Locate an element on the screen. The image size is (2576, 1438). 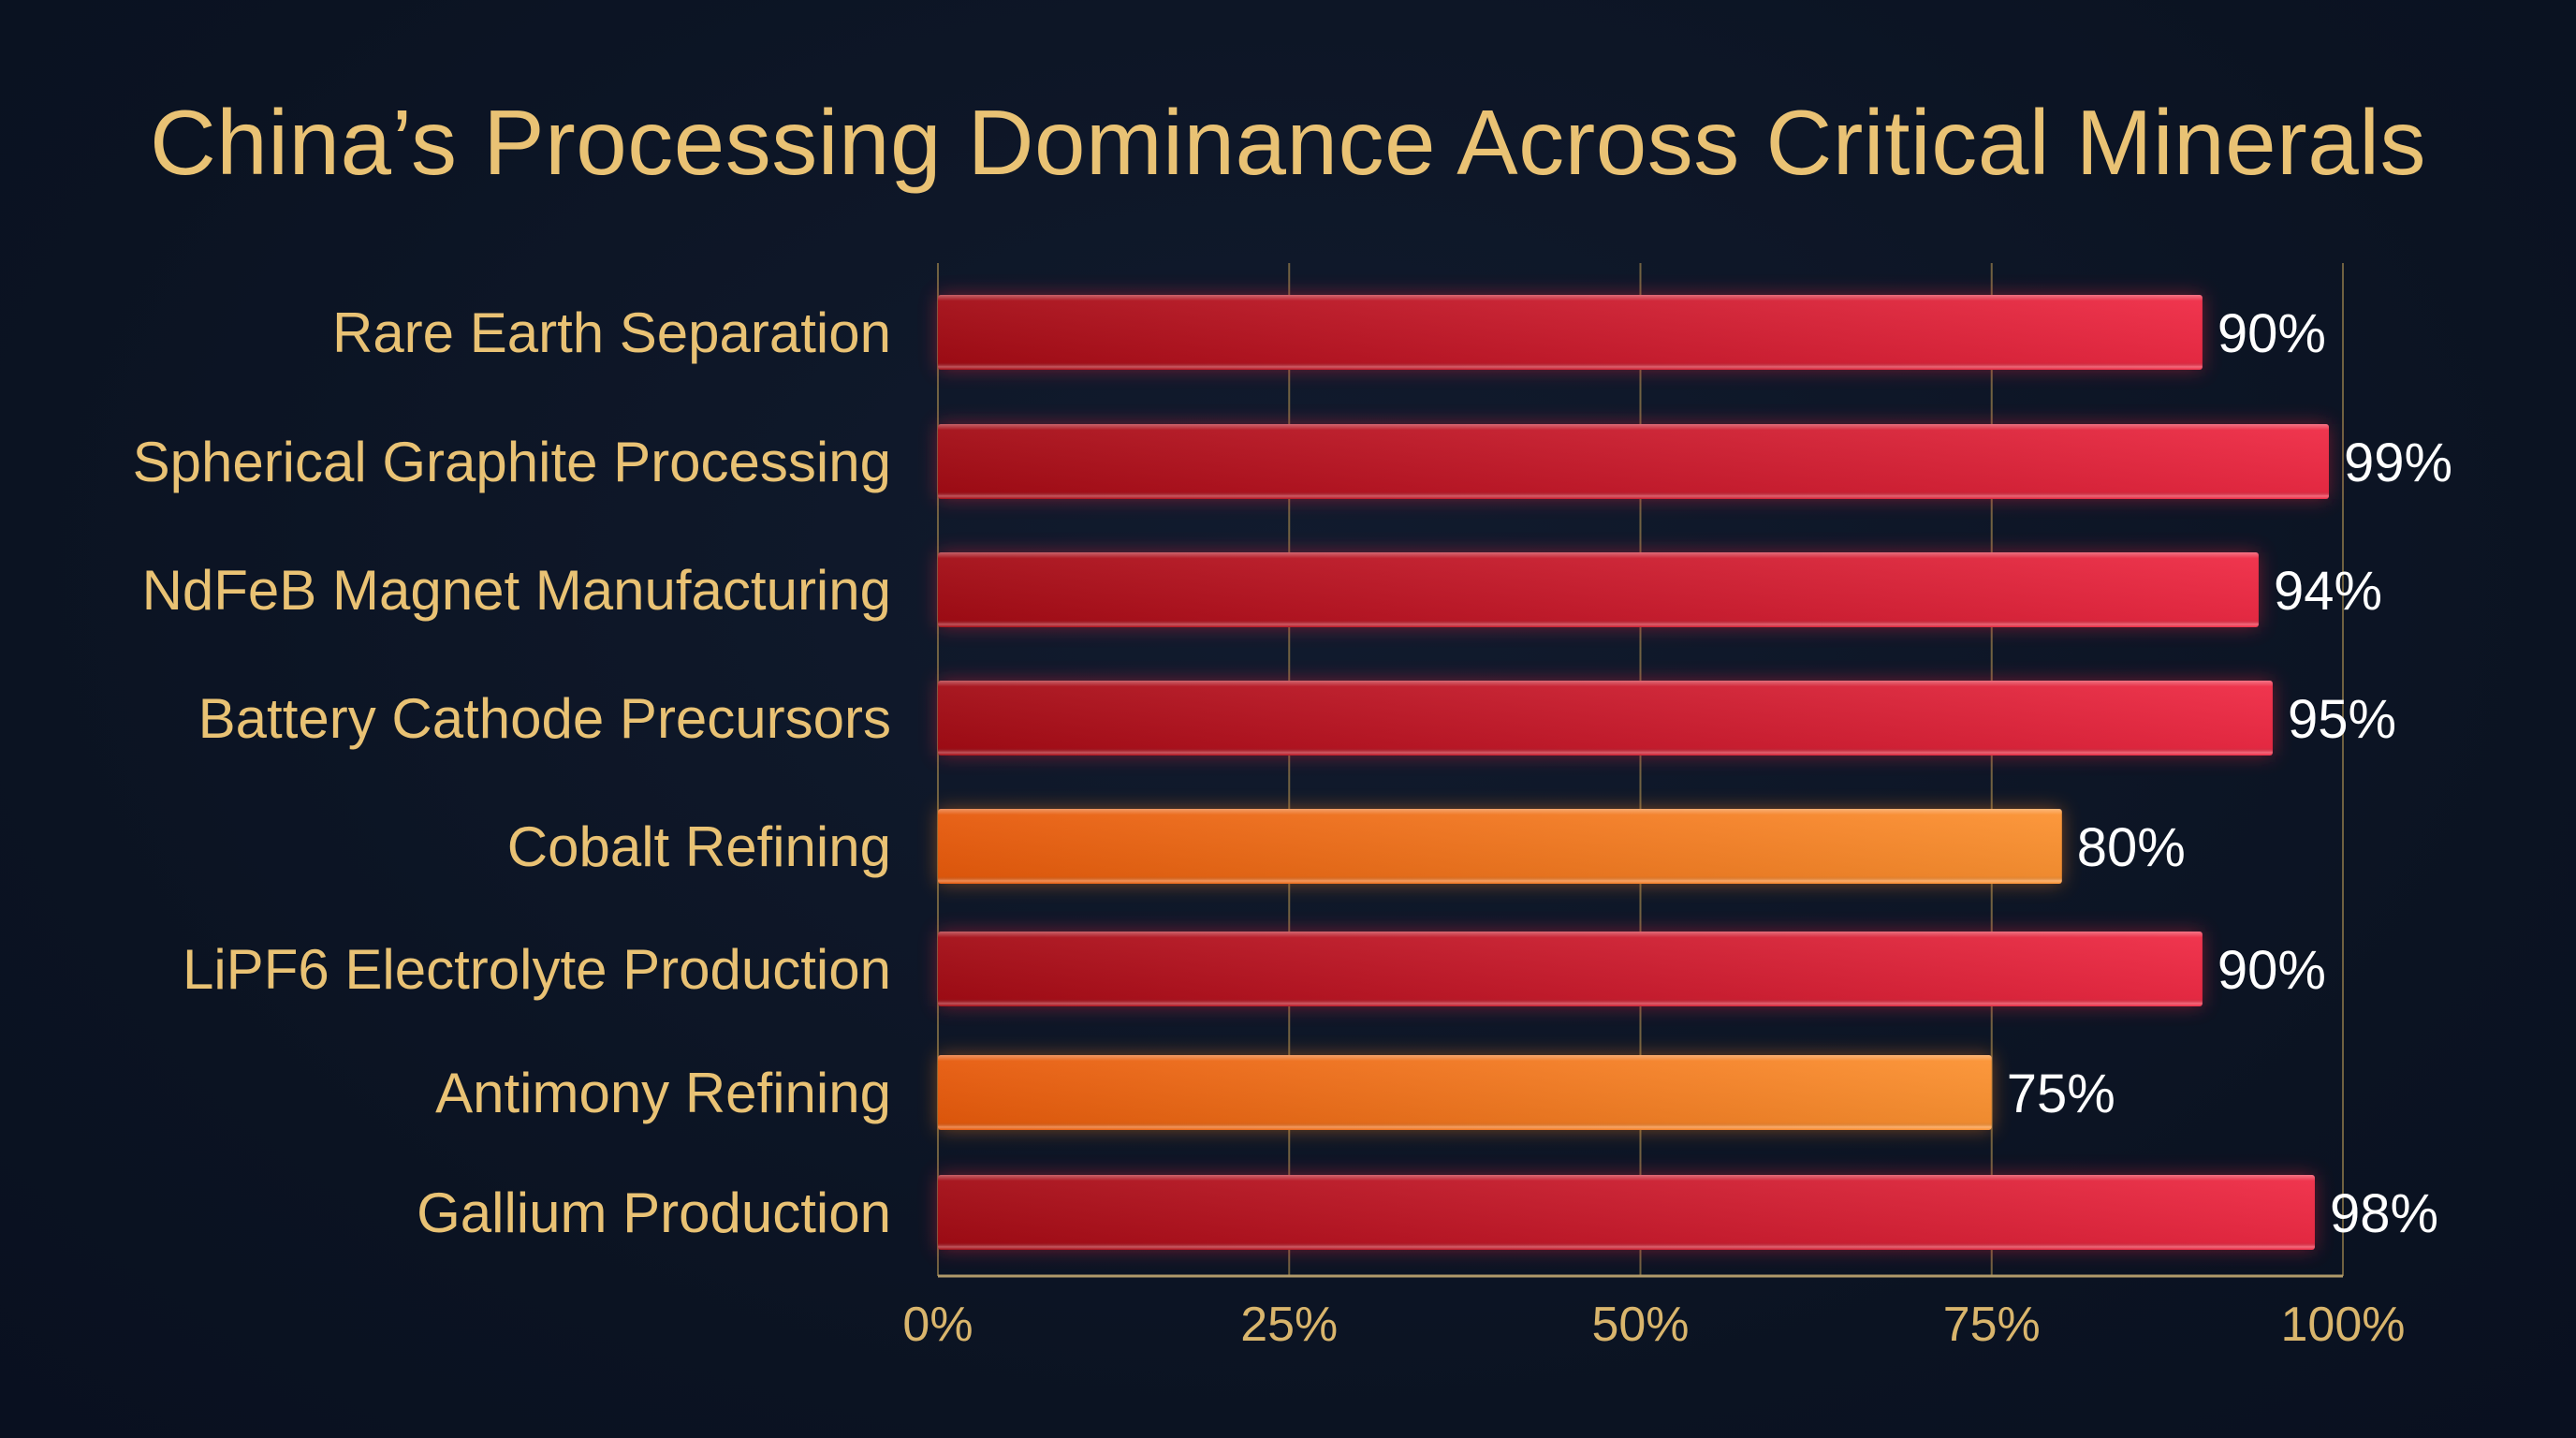
value-label: 75% is located at coordinates (2061, 1094).